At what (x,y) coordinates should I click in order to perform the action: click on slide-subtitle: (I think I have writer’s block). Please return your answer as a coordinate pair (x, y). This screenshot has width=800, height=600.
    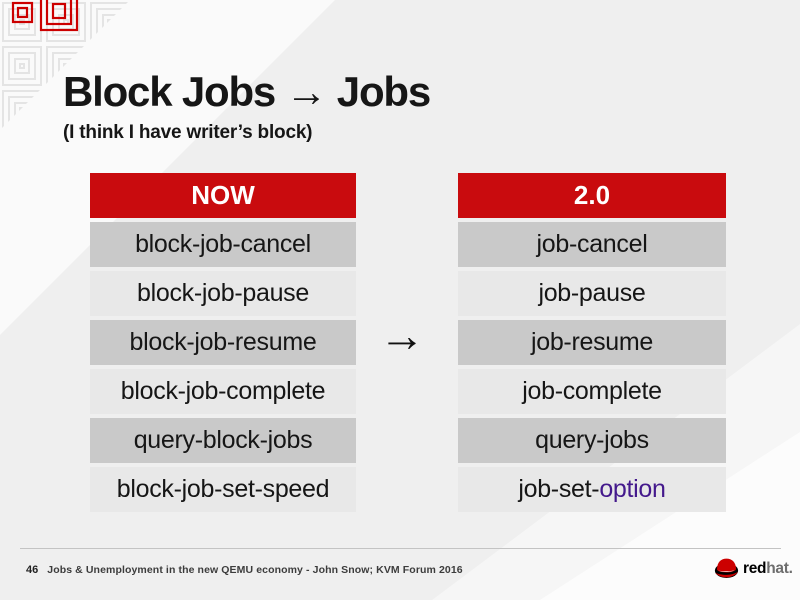
    Looking at the image, I should click on (188, 132).